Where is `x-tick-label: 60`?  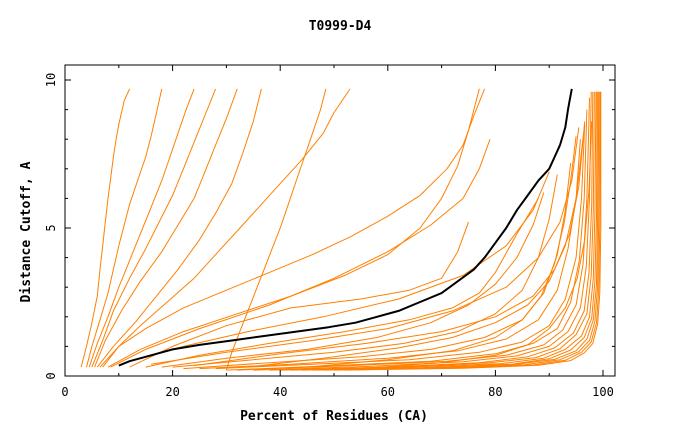 x-tick-label: 60 is located at coordinates (388, 392).